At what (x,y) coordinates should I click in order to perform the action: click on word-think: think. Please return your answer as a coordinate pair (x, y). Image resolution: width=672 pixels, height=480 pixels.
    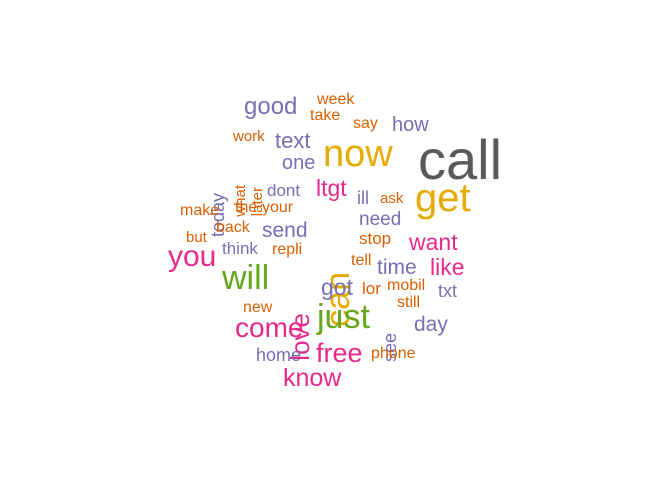
    Looking at the image, I should click on (240, 248).